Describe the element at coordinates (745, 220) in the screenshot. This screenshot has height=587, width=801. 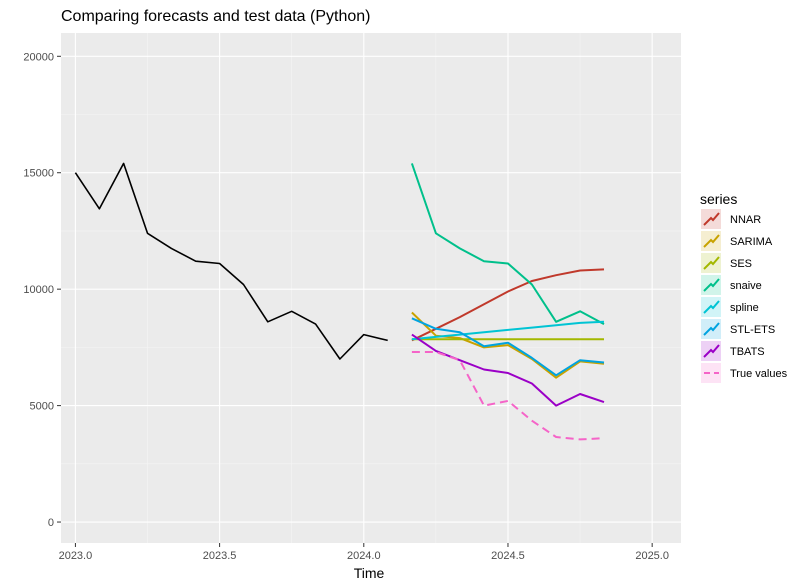
I see `legend-label: NNAR` at that location.